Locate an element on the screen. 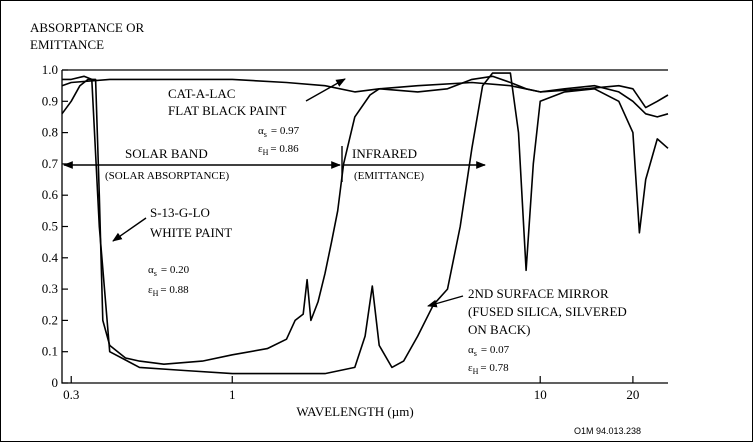  annotation: εH = 0.88 is located at coordinates (168, 291).